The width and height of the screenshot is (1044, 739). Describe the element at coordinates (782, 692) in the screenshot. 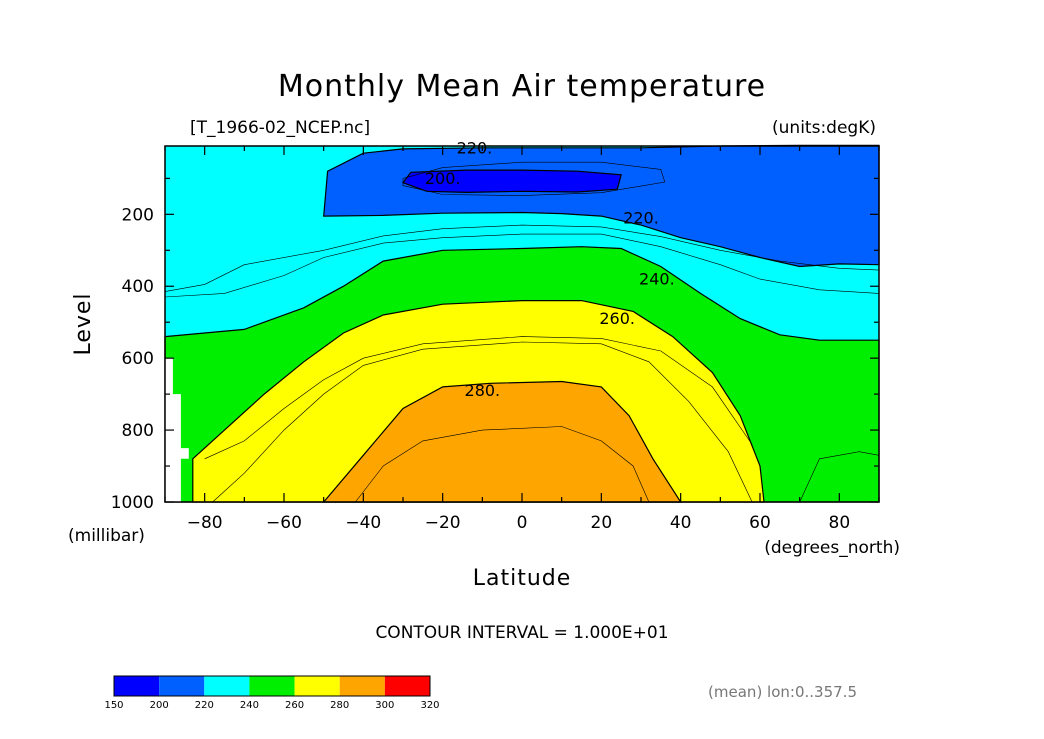

I see `footnote: (mean) lon:0..357.5` at that location.